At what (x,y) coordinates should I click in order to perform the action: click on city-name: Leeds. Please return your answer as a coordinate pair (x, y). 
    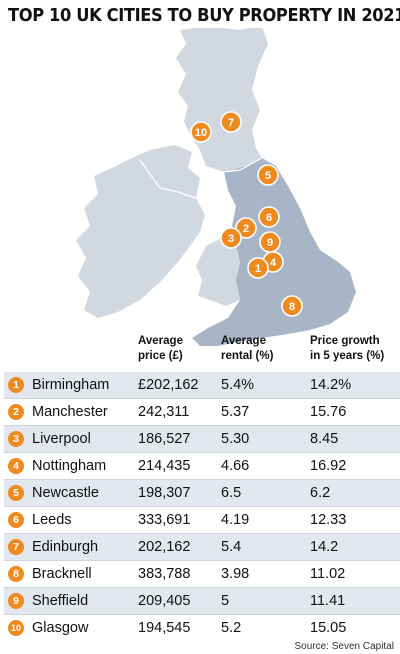
    Looking at the image, I should click on (52, 520).